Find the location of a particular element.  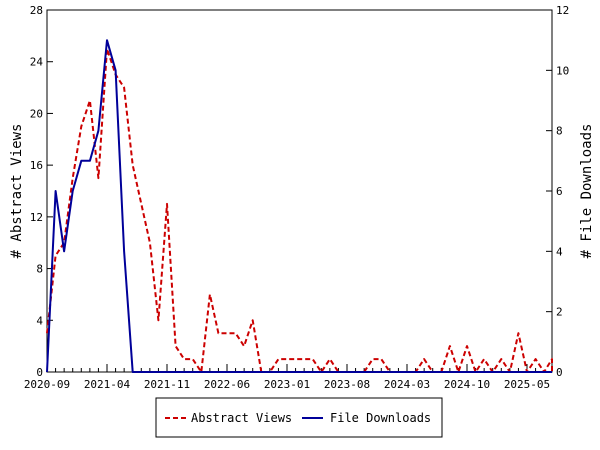

x-tick-label: 2020-09 is located at coordinates (47, 384).